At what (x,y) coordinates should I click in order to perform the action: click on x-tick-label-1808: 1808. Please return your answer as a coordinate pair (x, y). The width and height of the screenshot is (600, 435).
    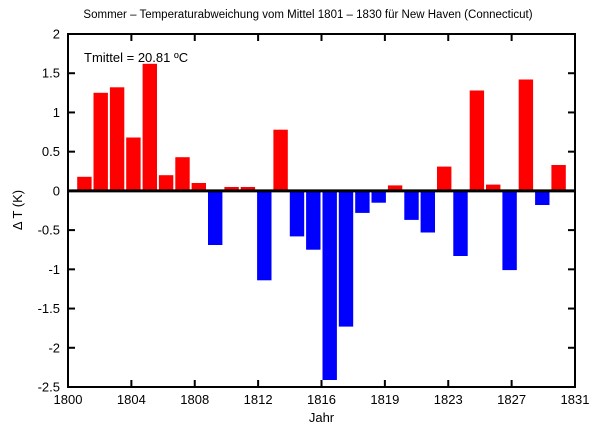
    Looking at the image, I should click on (194, 399).